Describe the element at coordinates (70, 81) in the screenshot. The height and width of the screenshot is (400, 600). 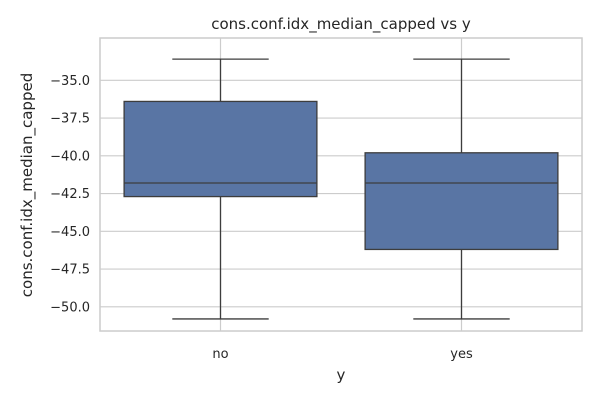
I see `y-tick-label: −35.0` at that location.